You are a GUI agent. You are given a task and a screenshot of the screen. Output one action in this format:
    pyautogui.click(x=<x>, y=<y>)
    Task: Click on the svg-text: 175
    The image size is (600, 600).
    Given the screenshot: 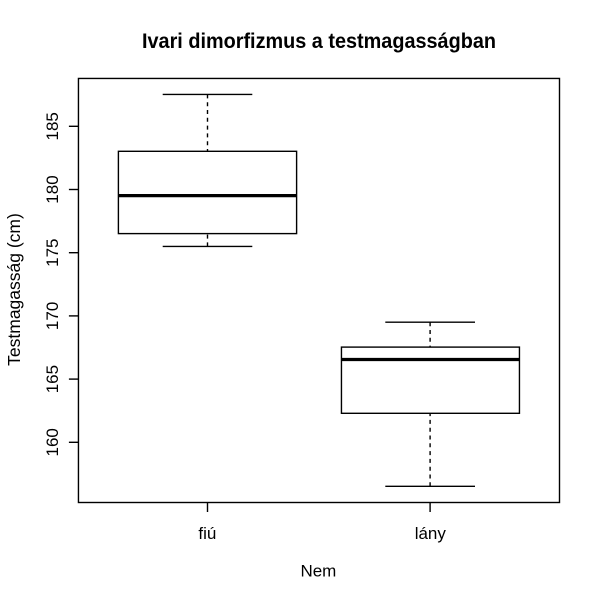 What is the action you would take?
    pyautogui.click(x=52, y=253)
    